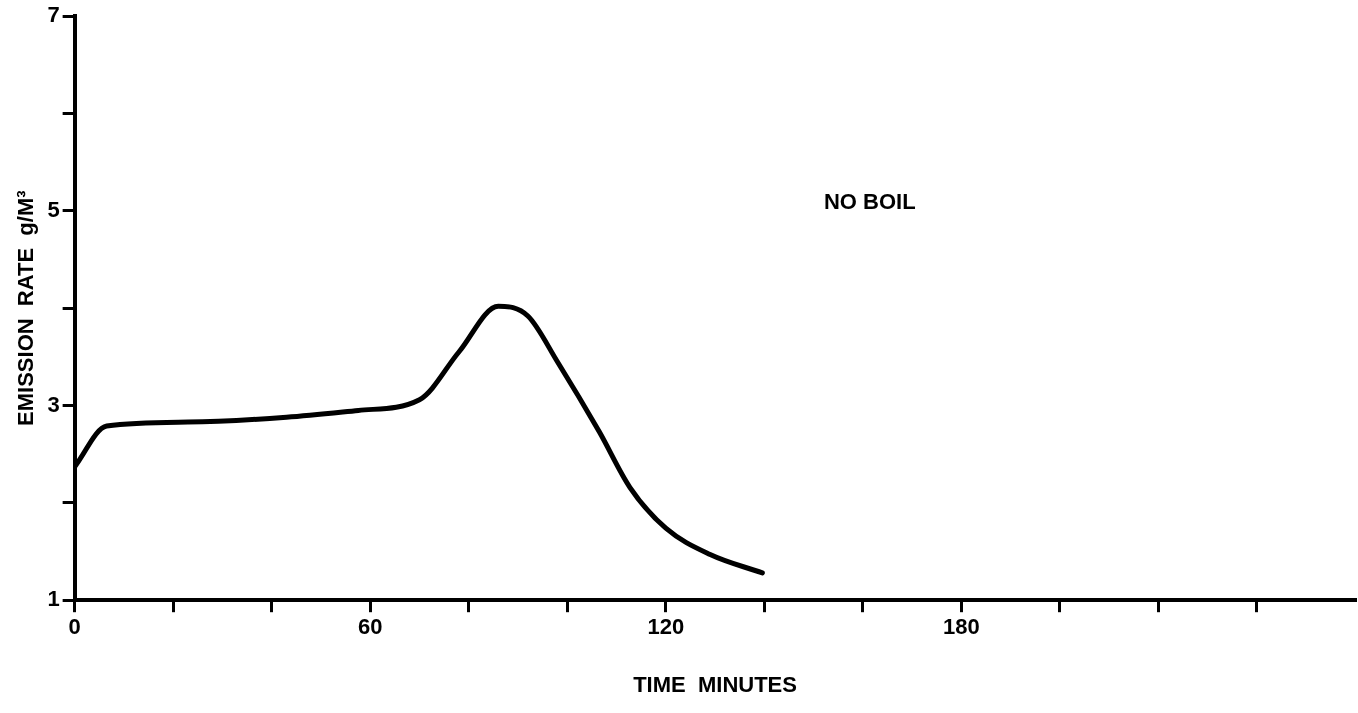  I want to click on x-tick-label: 0, so click(74, 627).